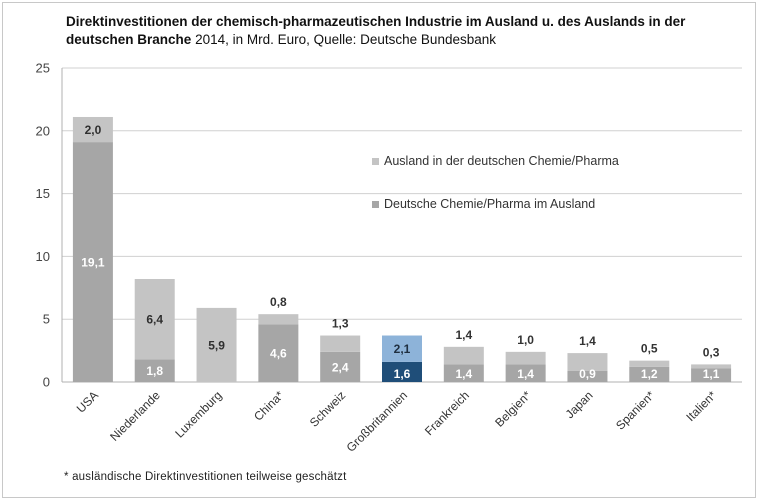  What do you see at coordinates (340, 324) in the screenshot?
I see `bar-upper-label-4: 1,3` at bounding box center [340, 324].